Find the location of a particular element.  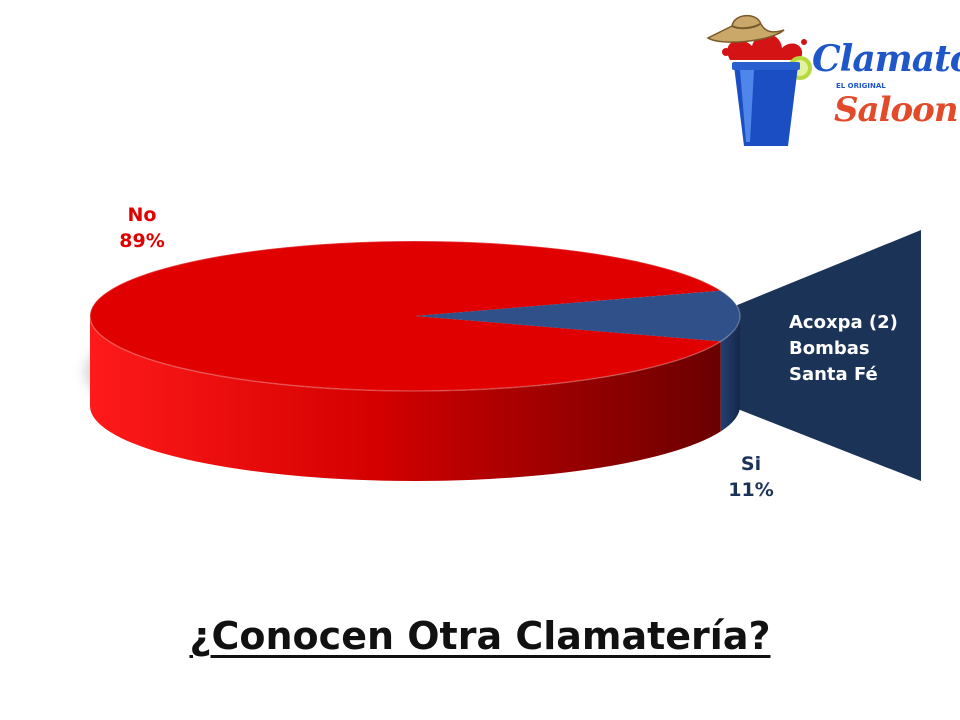

callout-item: Santa Fé is located at coordinates (833, 374).